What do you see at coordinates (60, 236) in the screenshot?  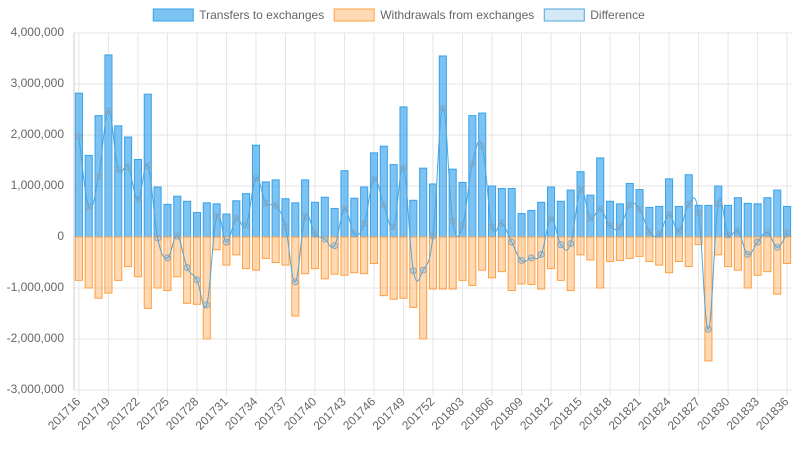 I see `y-tick-label: 0` at bounding box center [60, 236].